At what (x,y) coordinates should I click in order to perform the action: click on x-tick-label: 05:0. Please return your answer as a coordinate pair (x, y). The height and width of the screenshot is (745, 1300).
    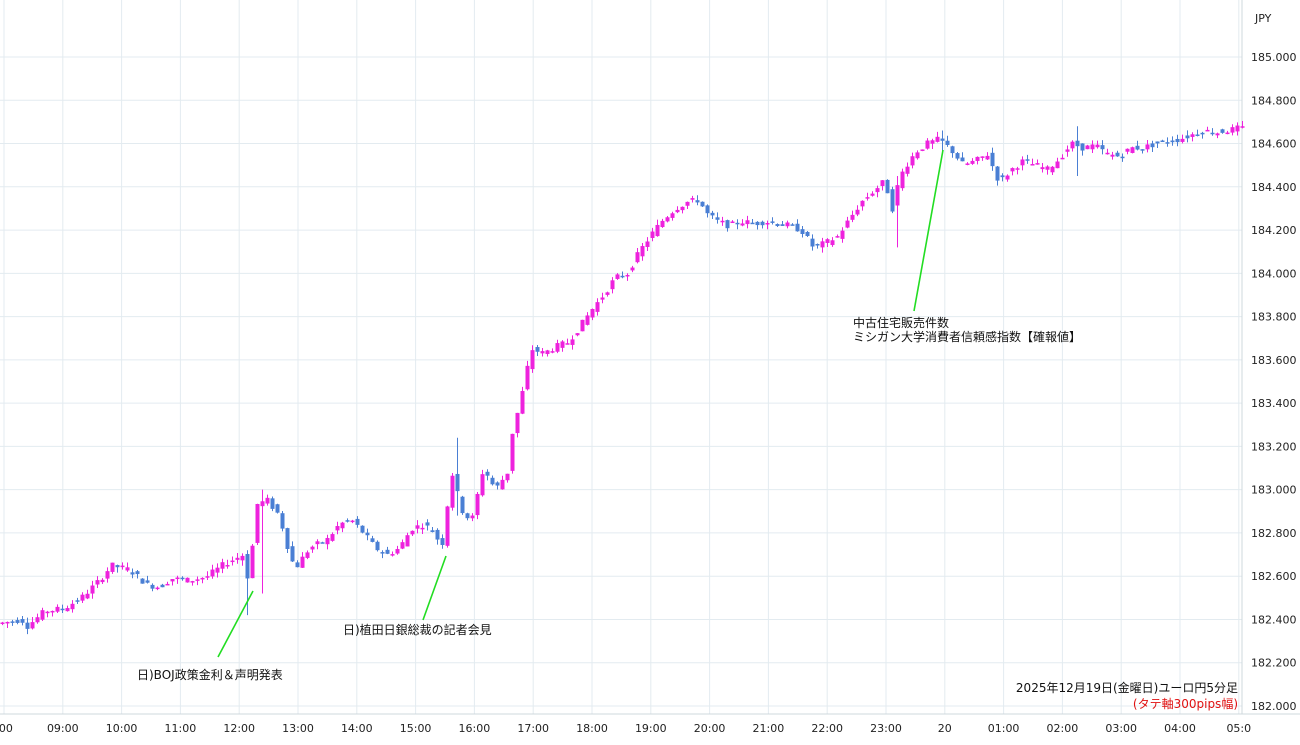
    Looking at the image, I should click on (1238, 728).